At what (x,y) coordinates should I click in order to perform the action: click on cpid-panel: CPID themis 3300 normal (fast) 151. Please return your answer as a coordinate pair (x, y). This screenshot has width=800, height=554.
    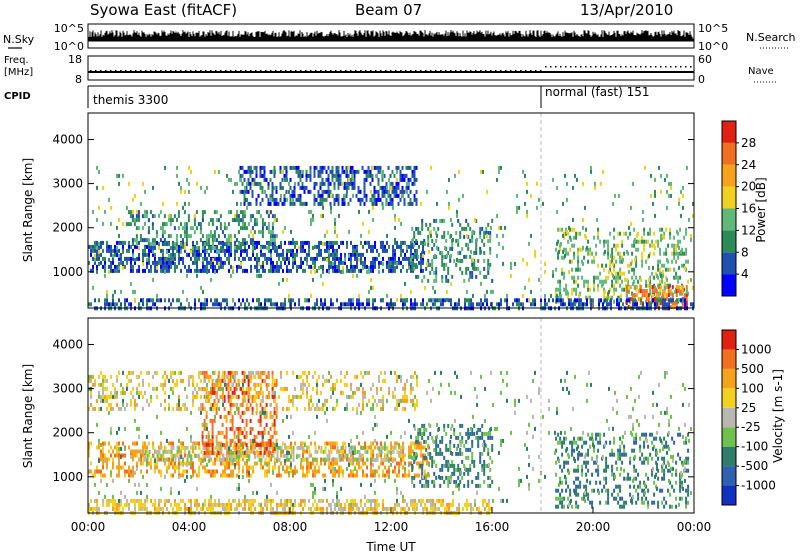
    Looking at the image, I should click on (349, 96).